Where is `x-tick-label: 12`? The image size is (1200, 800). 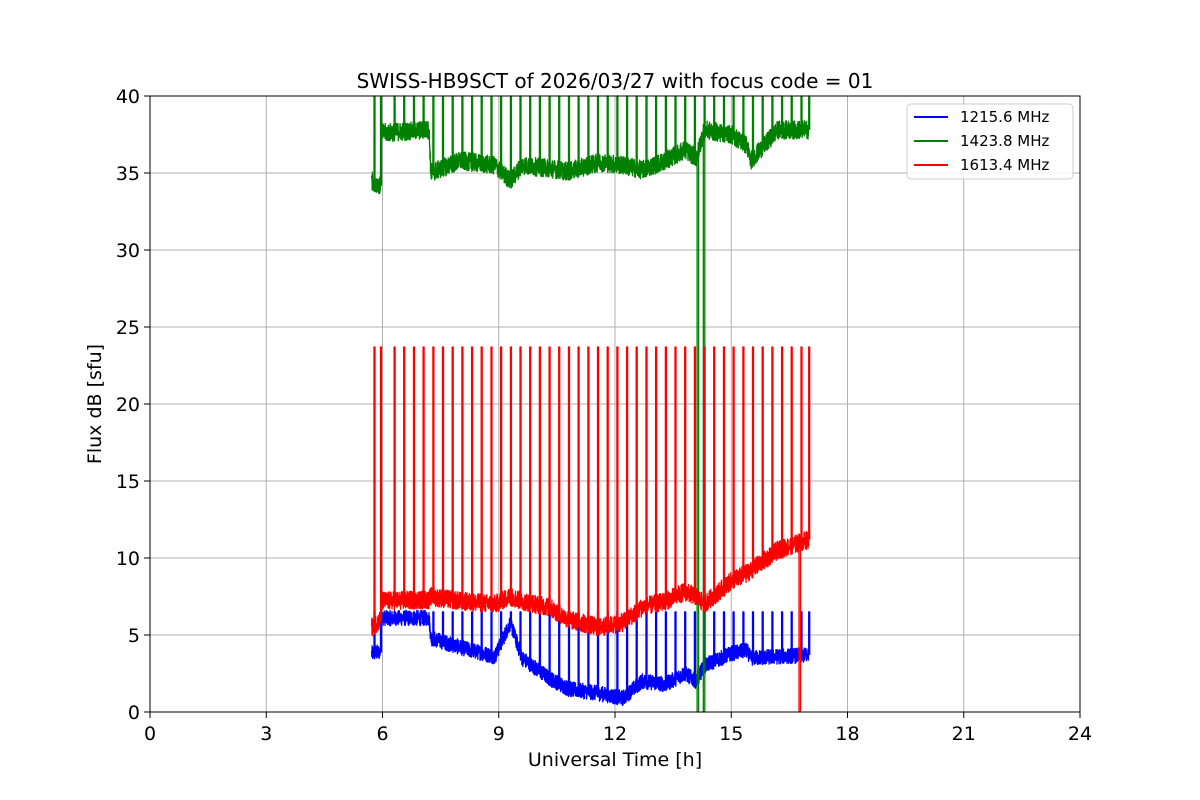 x-tick-label: 12 is located at coordinates (615, 734).